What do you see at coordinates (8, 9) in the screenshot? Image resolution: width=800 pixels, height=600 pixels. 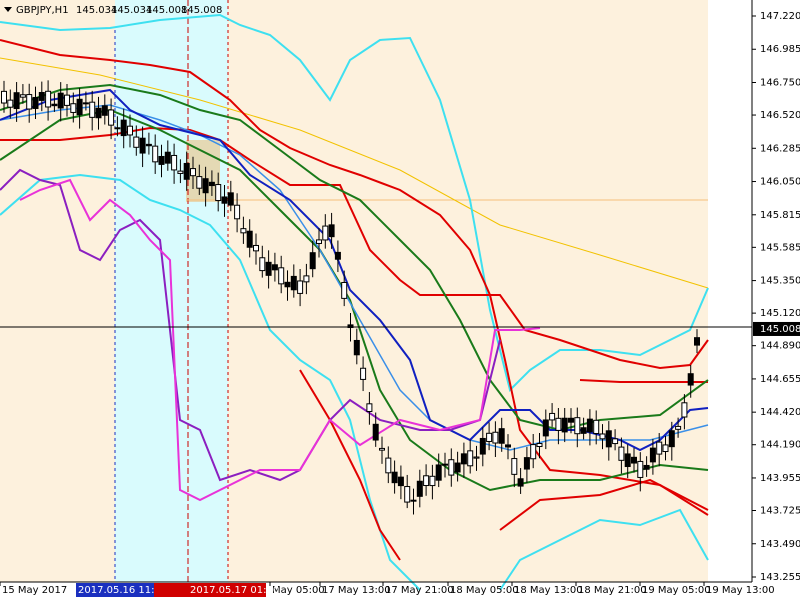 I see `menu-arrow` at bounding box center [8, 9].